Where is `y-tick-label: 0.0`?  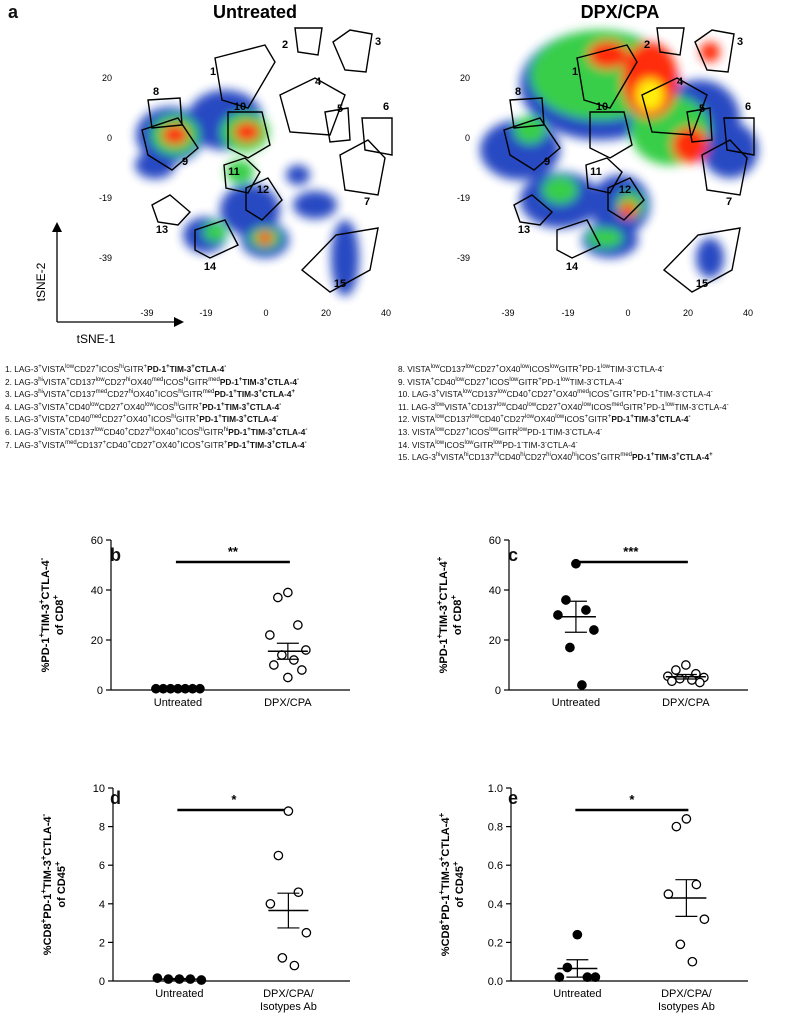 y-tick-label: 0.0 is located at coordinates (495, 982).